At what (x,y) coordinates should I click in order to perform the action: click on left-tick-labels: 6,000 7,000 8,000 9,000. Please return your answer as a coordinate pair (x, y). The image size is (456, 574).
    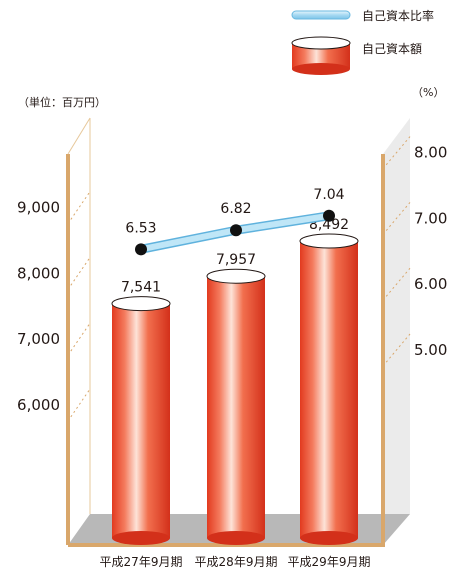
    Looking at the image, I should click on (38, 306).